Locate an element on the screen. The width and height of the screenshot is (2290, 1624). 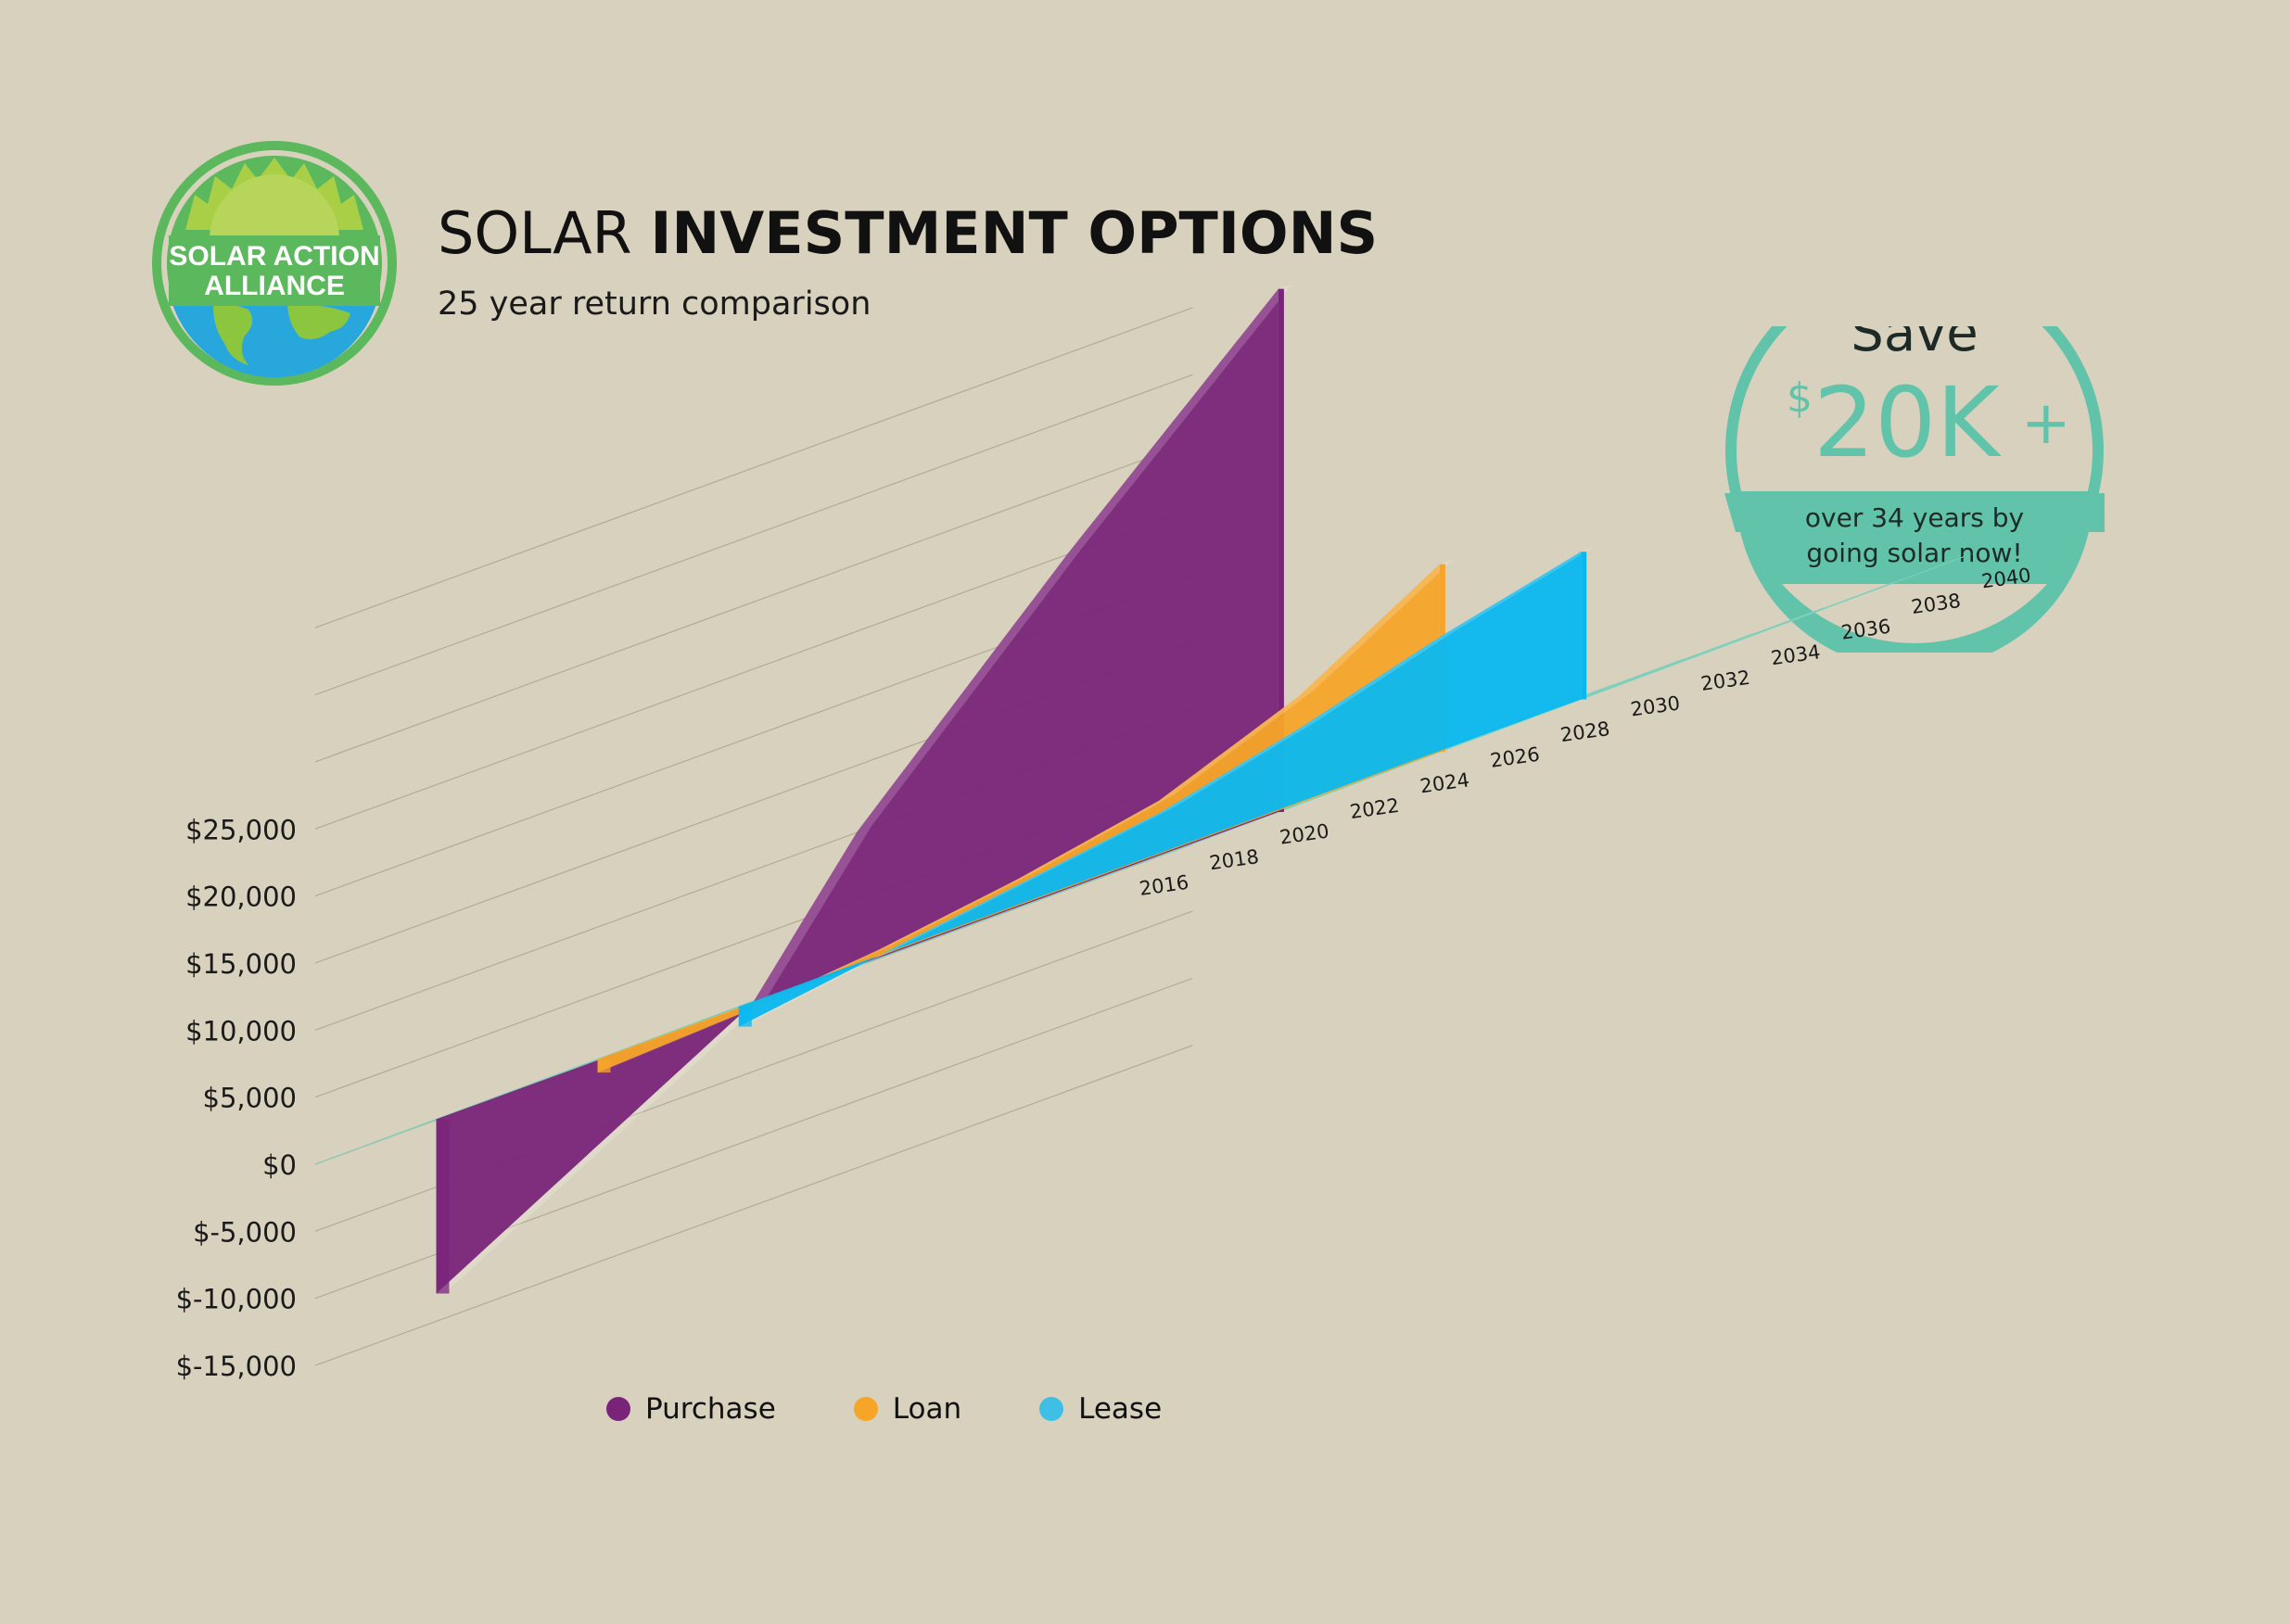
y-tick-label: $20,000 is located at coordinates (241, 897).